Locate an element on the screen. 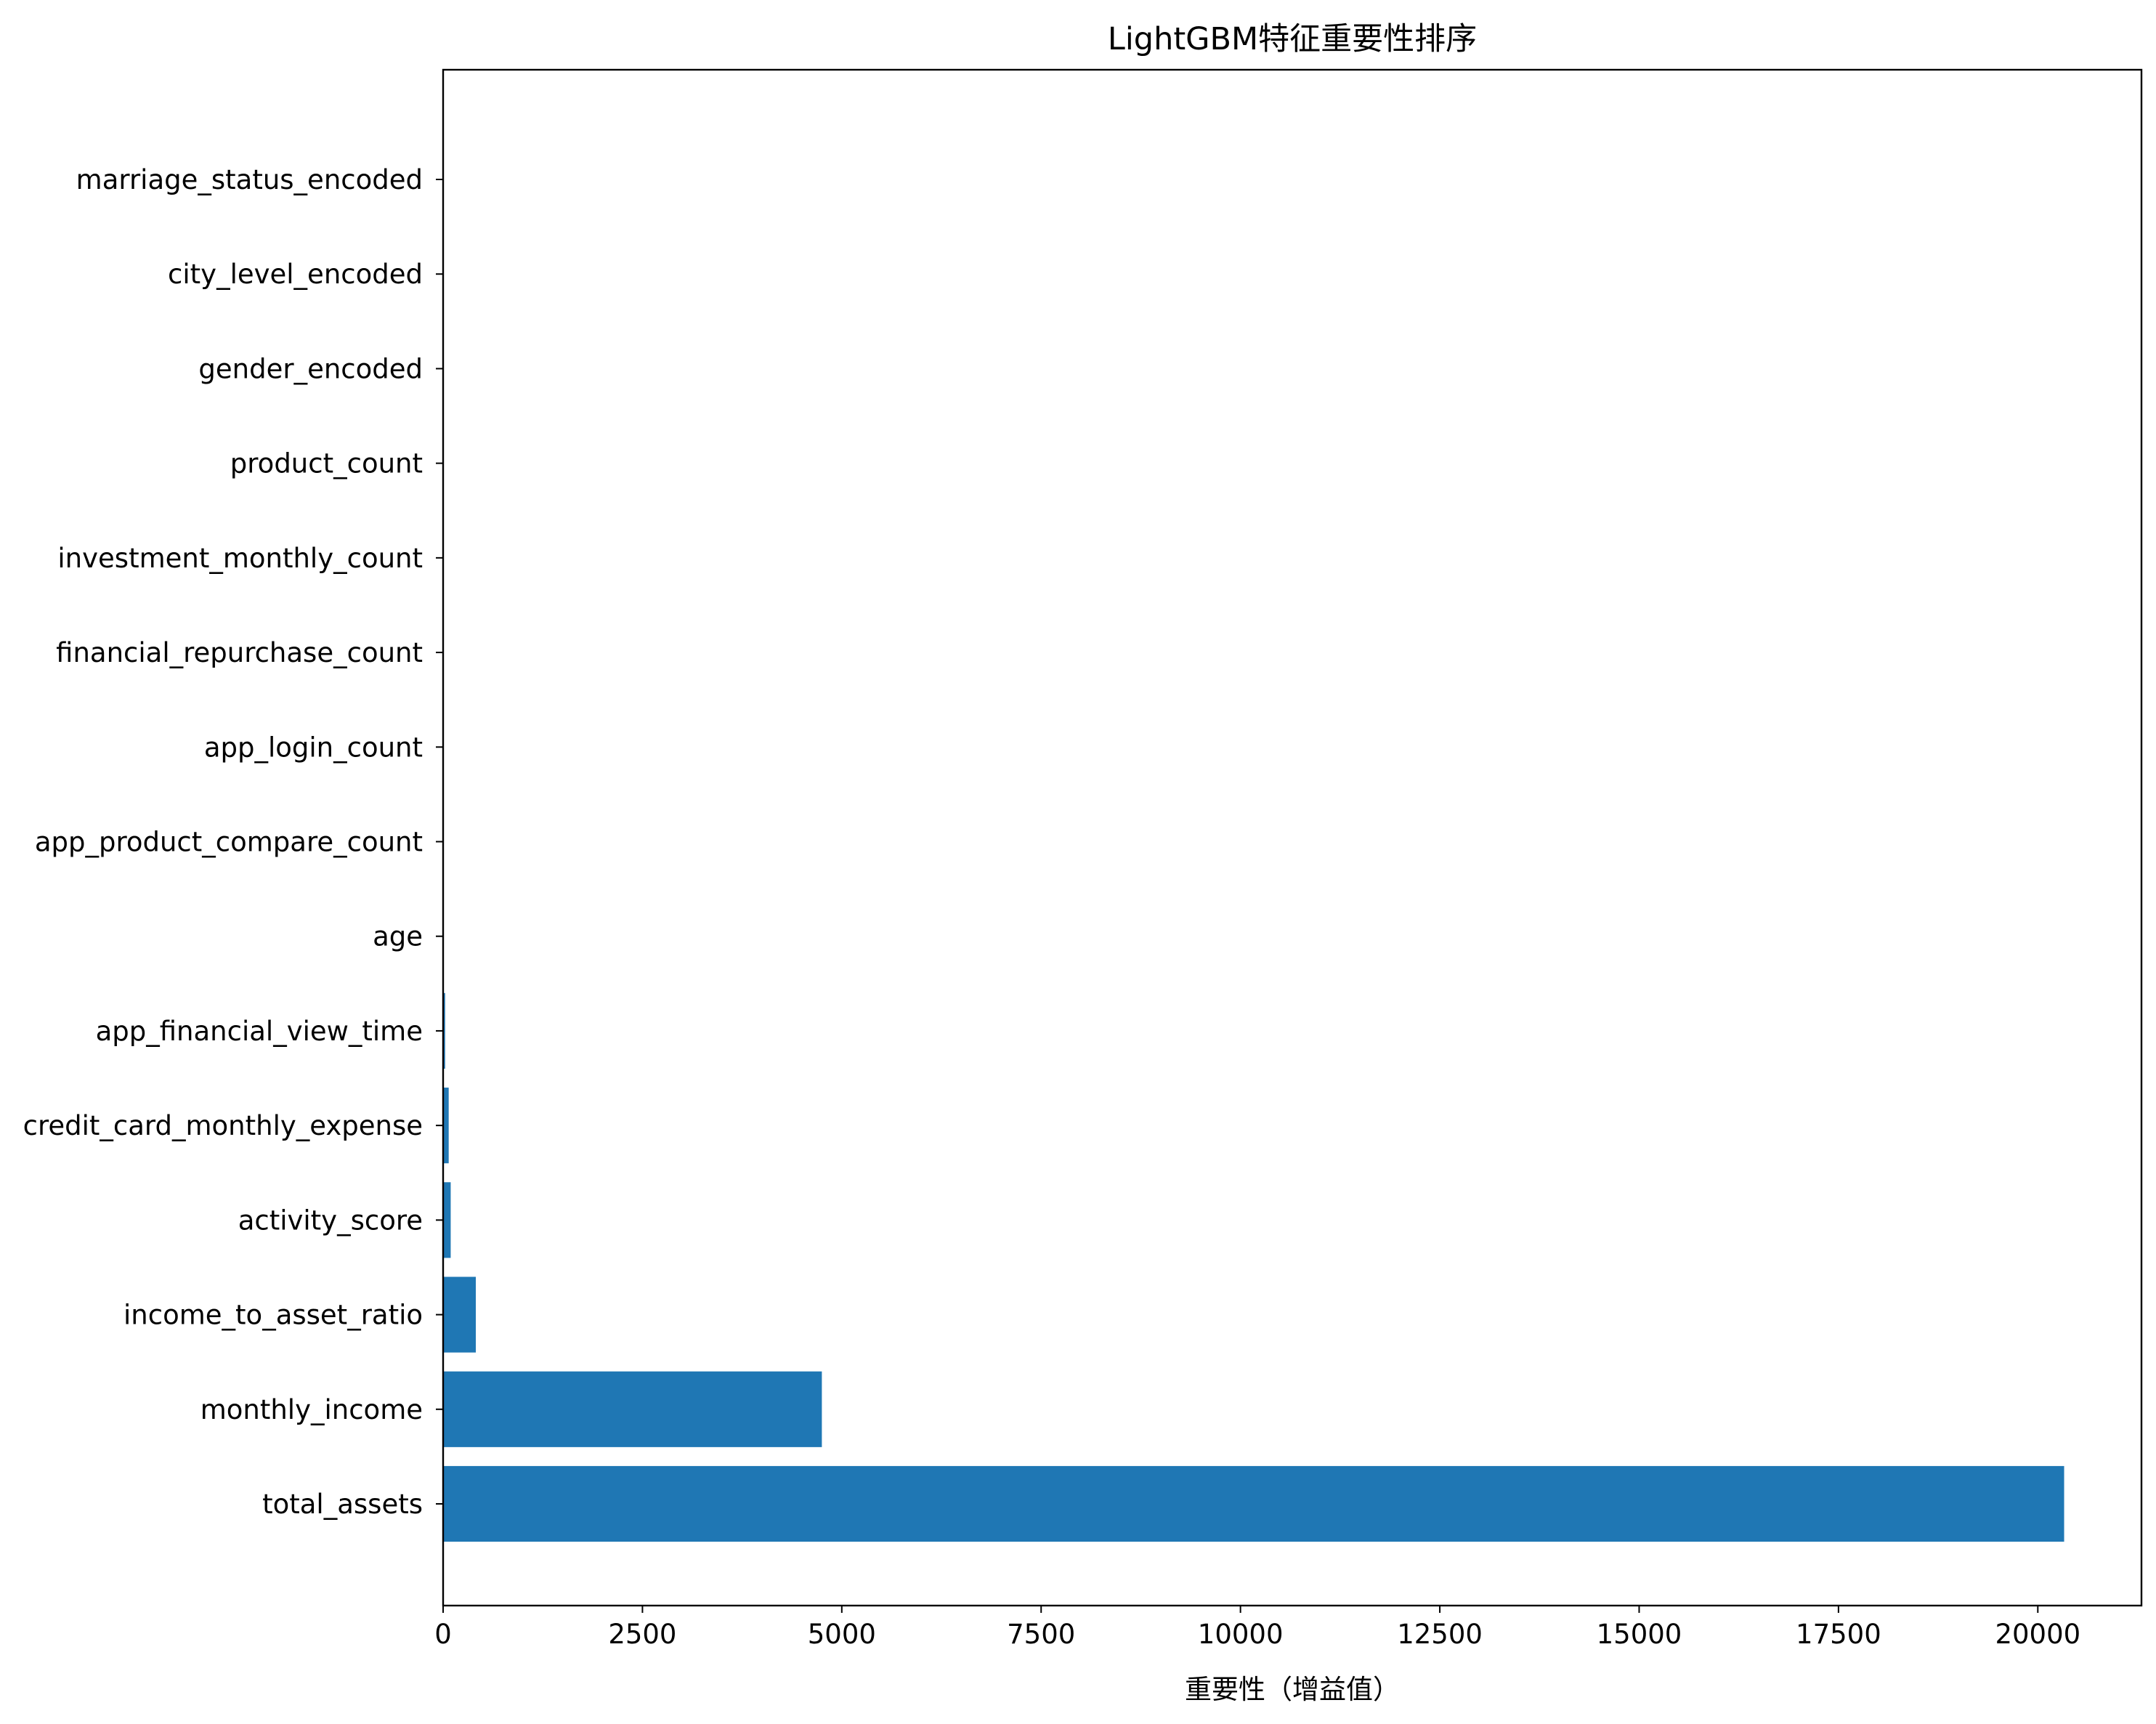 This screenshot has height=1724, width=2156. bar-credit_card_monthly_expense is located at coordinates (446, 1126).